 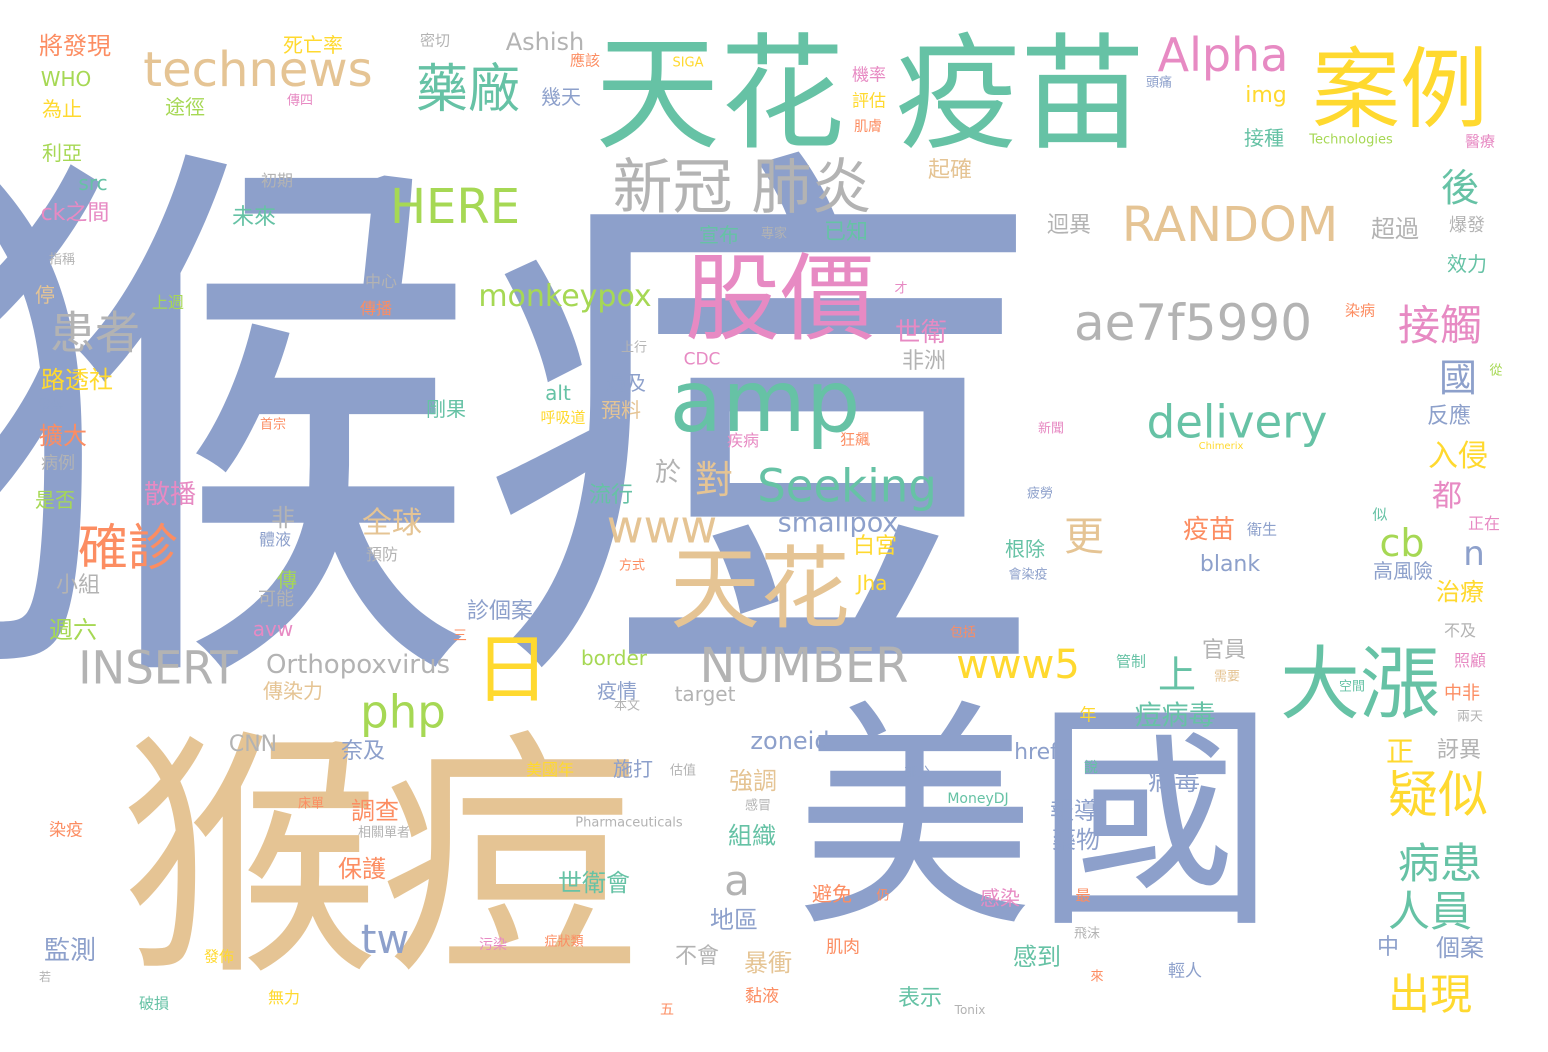 What do you see at coordinates (847, 486) in the screenshot?
I see `word-18: Seeking` at bounding box center [847, 486].